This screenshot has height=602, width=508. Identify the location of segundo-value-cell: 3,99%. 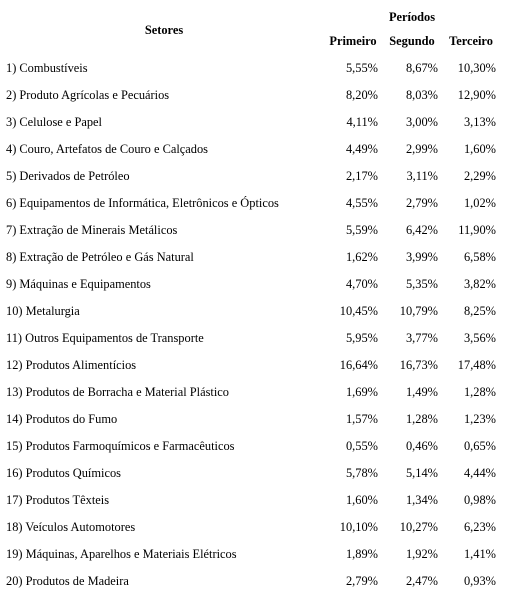
(421, 257).